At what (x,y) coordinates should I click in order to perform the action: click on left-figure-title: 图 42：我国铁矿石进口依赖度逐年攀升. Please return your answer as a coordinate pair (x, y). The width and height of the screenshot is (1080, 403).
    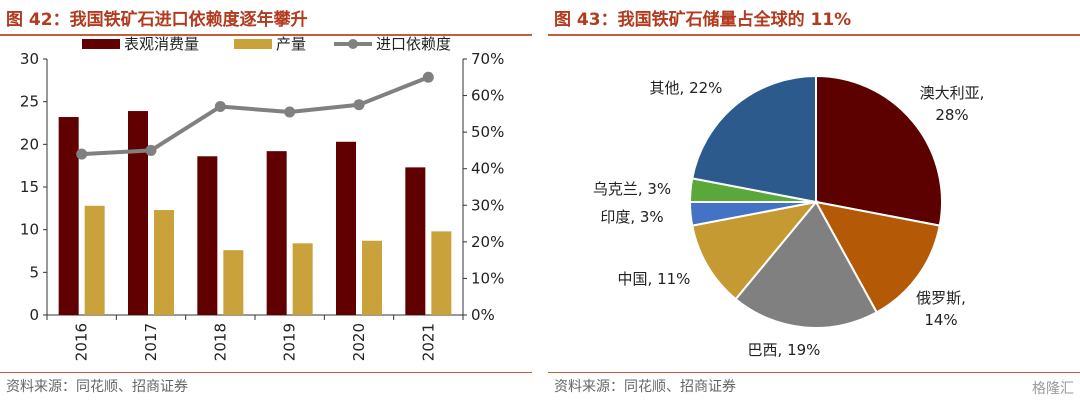
    Looking at the image, I should click on (157, 20).